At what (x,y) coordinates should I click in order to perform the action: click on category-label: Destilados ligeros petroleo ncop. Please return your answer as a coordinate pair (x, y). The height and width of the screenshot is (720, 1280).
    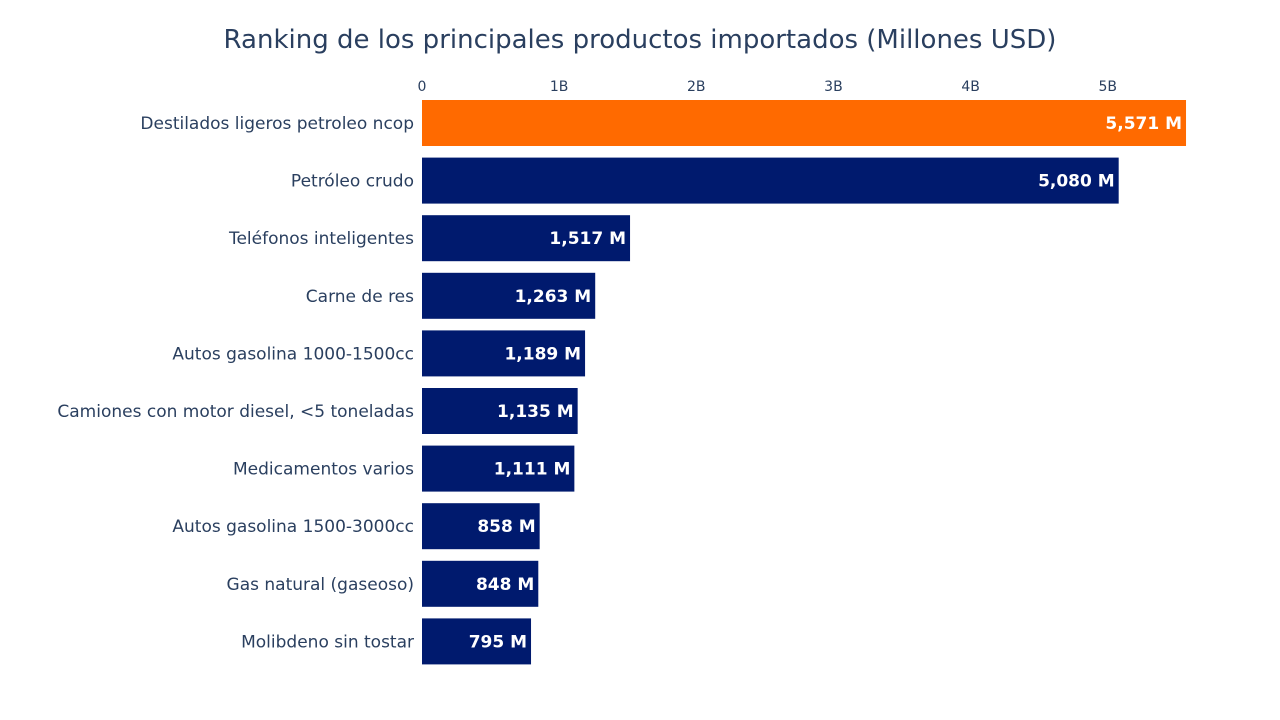
    Looking at the image, I should click on (277, 124).